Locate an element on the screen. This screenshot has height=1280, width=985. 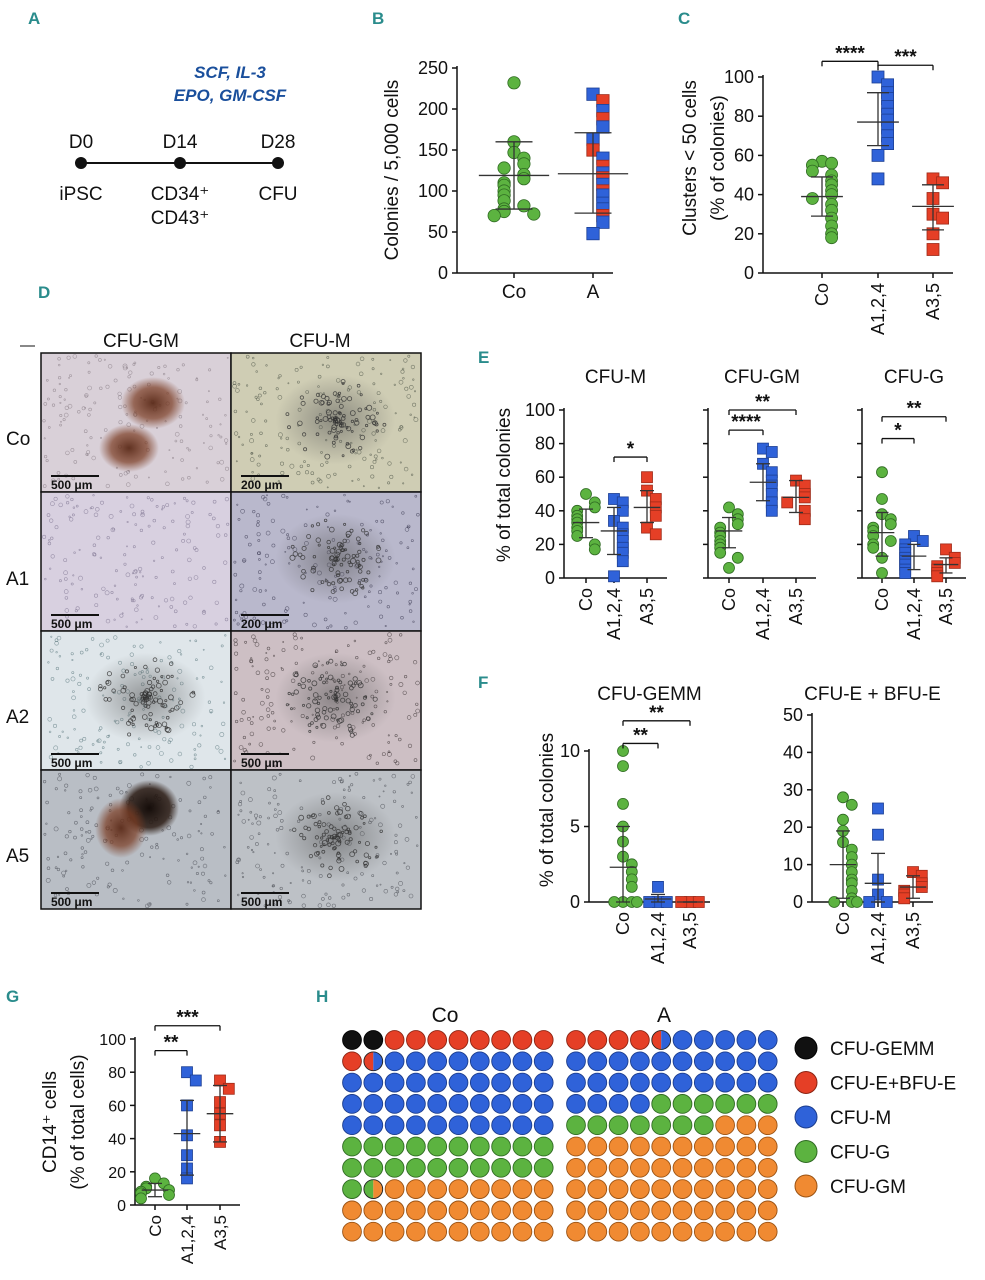
scale-bar-label: 500 μm is located at coordinates (261, 763).